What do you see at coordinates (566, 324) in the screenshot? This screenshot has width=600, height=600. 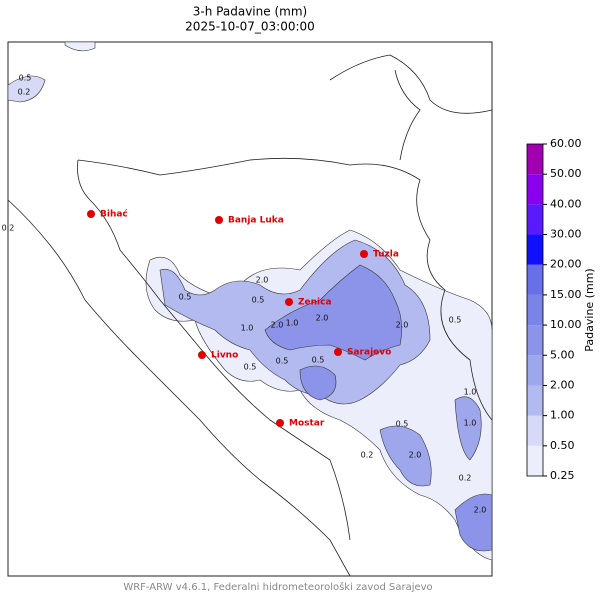 I see `colorbar-tick-label: 10.00` at bounding box center [566, 324].